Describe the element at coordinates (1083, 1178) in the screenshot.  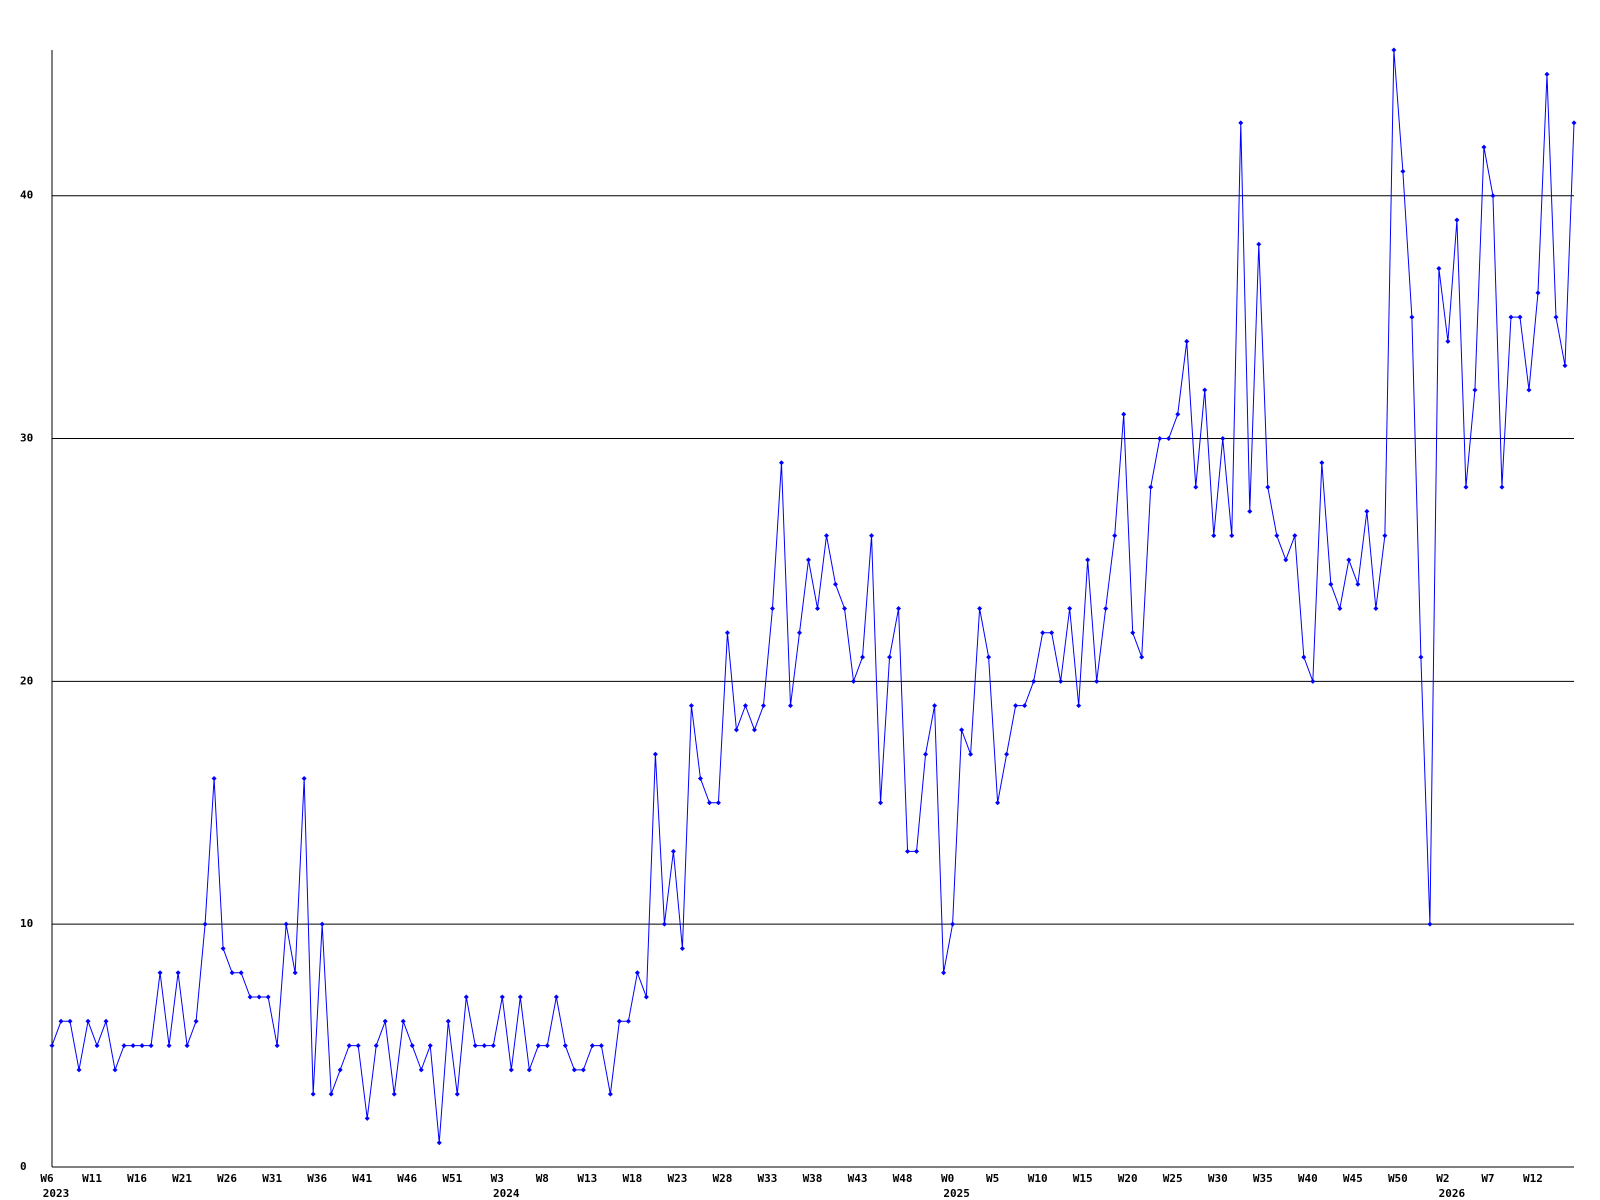
I see `x-tick-label: W15` at that location.